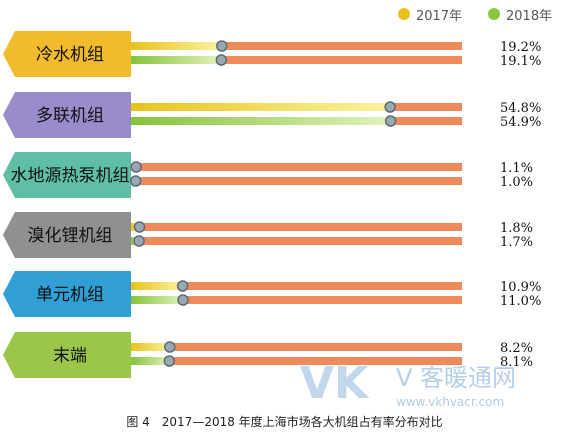  What do you see at coordinates (439, 16) in the screenshot?
I see `legend-2017-label: 2017年` at bounding box center [439, 16].